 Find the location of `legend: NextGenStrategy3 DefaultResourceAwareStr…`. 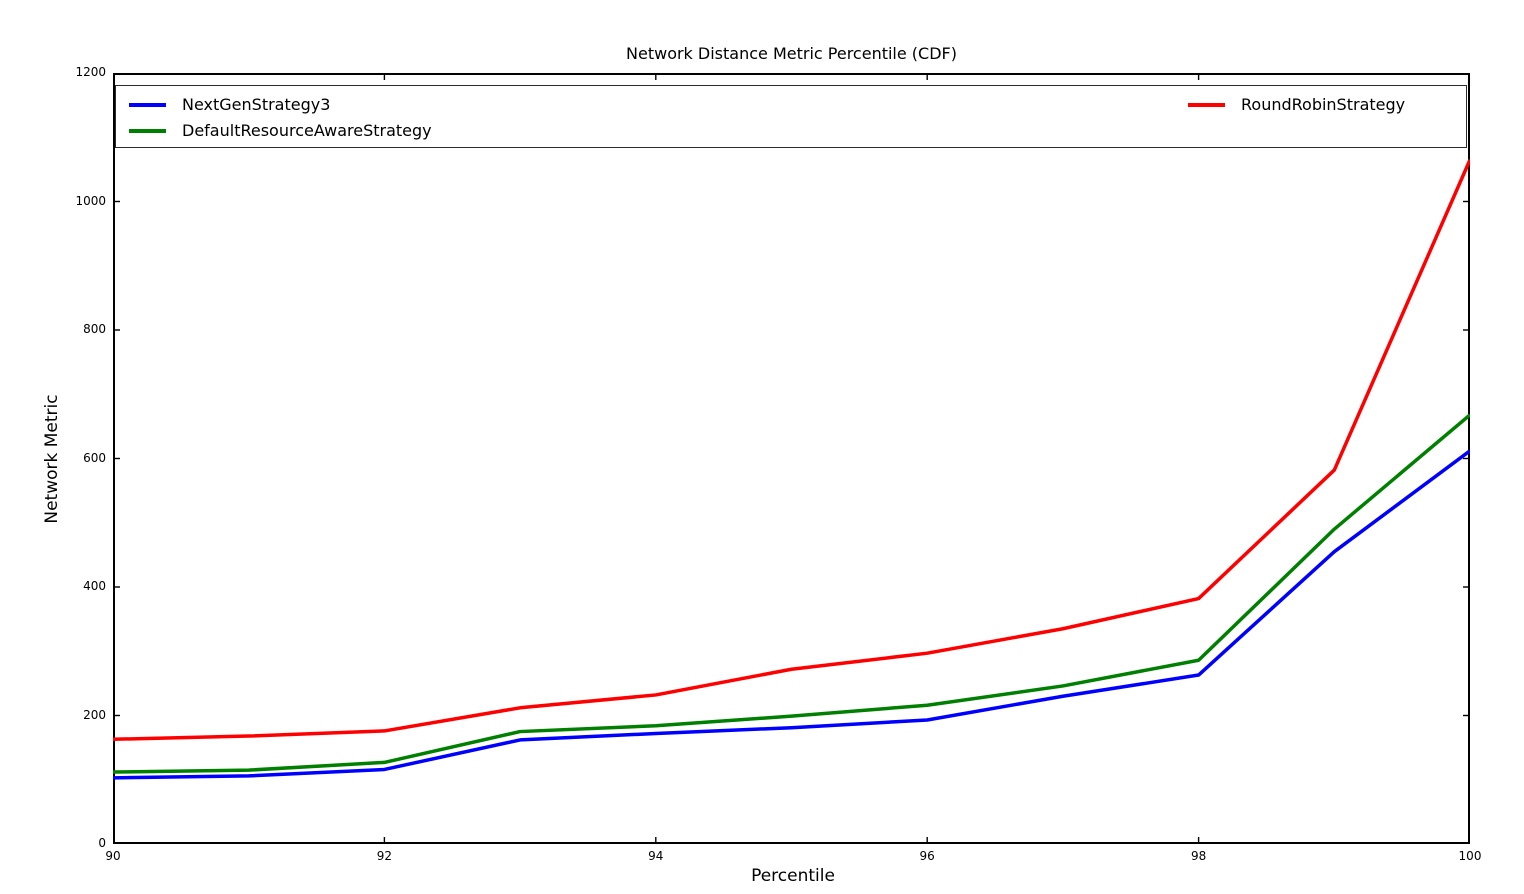

legend: NextGenStrategy3 DefaultResourceAwareStr… is located at coordinates (791, 116).